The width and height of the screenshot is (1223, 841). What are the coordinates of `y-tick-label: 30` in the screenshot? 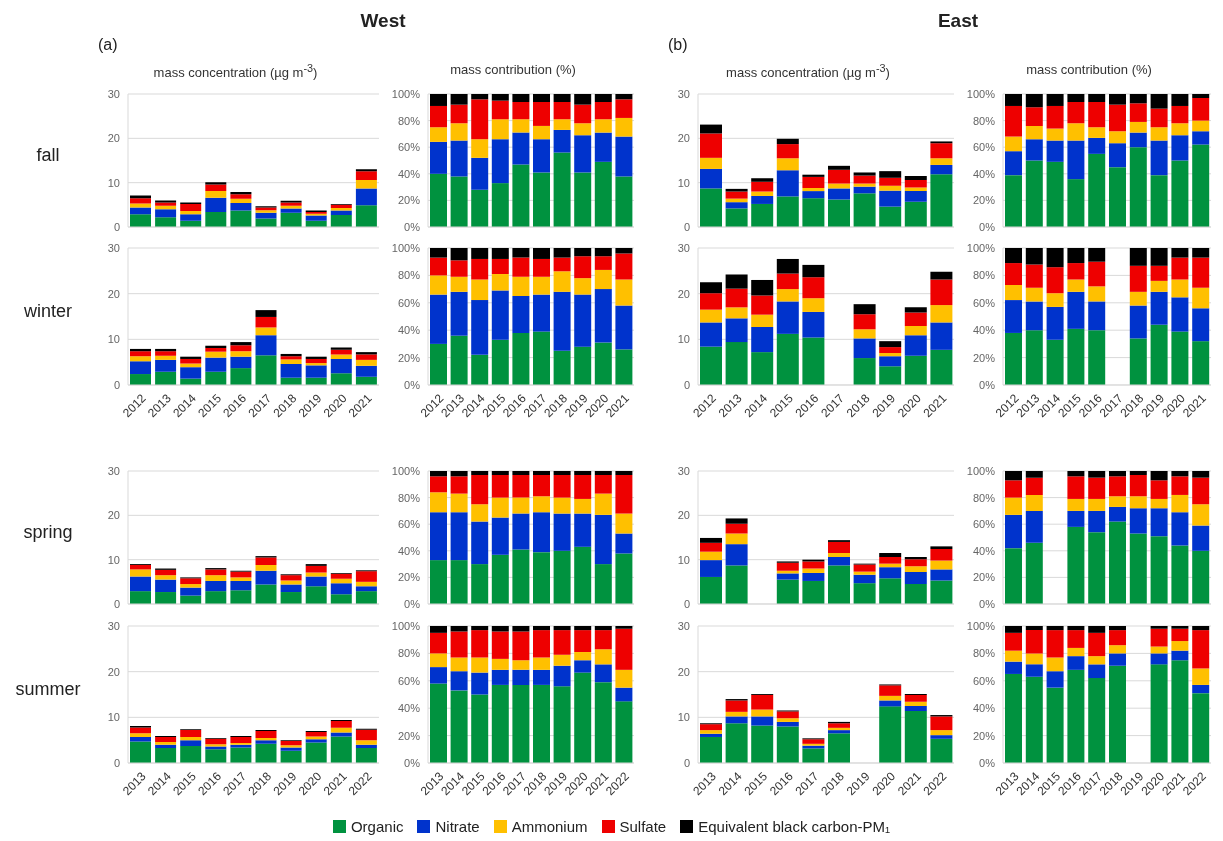 It's located at (683, 247).